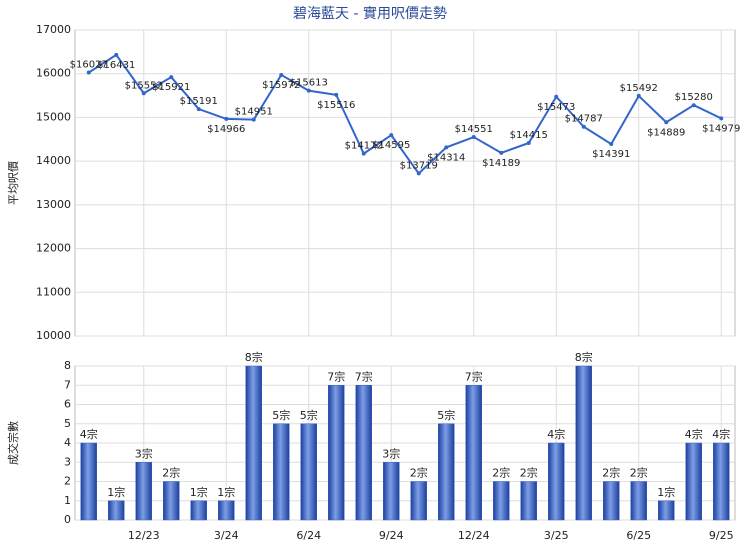 This screenshot has width=740, height=550. I want to click on y-axis-label: 成交宗數, so click(13, 443).